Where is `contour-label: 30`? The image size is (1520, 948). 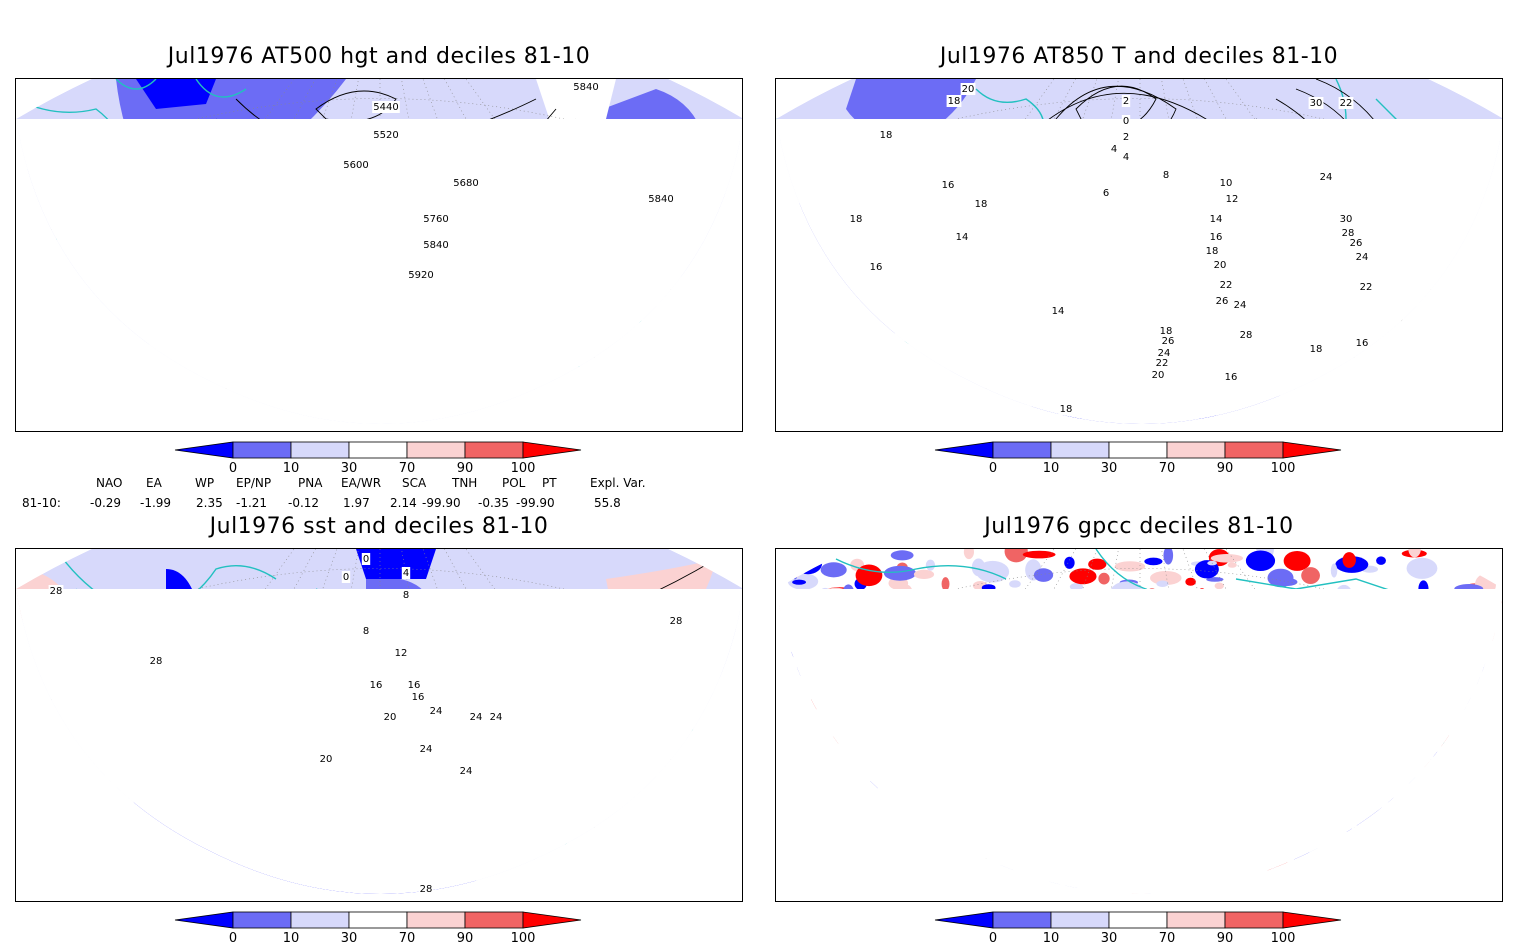 contour-label: 30 is located at coordinates (1346, 219).